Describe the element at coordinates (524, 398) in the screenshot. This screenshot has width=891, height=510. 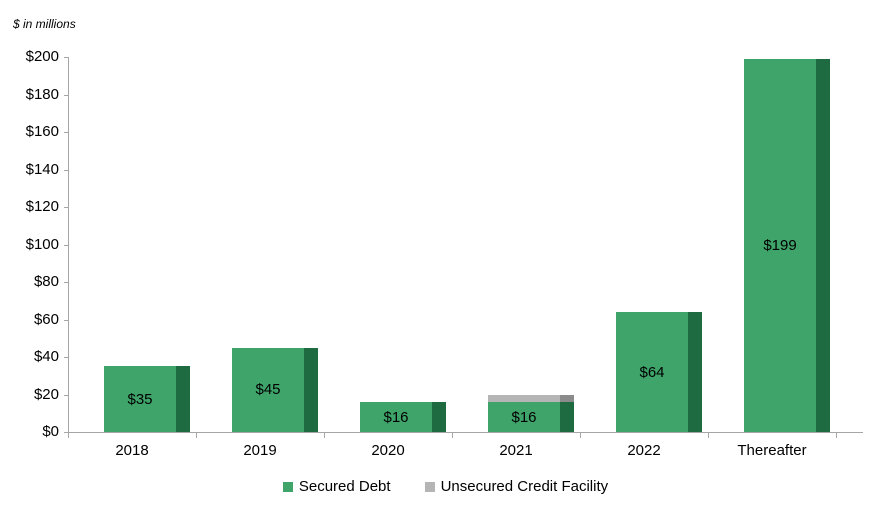
I see `bar-segment-unsecured` at that location.